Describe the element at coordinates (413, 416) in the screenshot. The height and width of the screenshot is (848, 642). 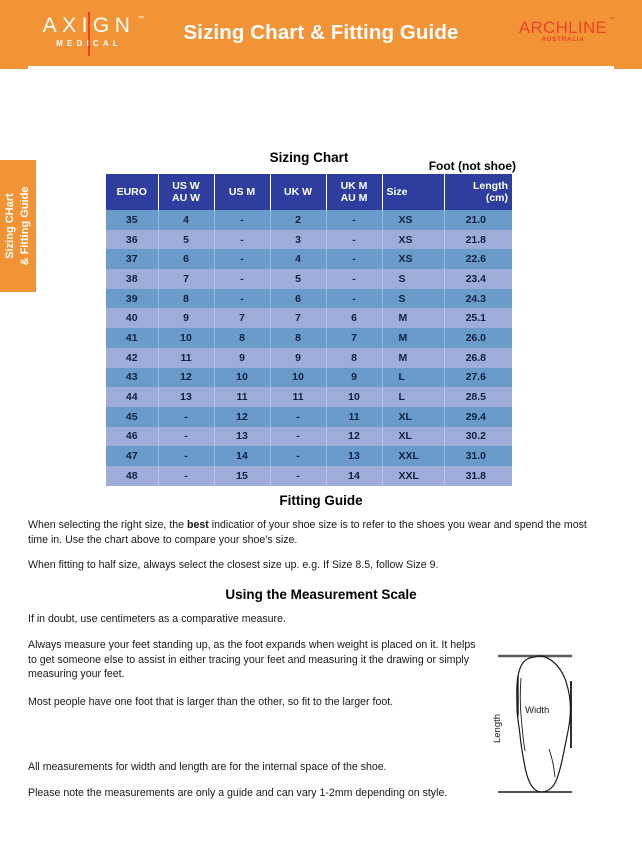
I see `table-cell: XL` at that location.